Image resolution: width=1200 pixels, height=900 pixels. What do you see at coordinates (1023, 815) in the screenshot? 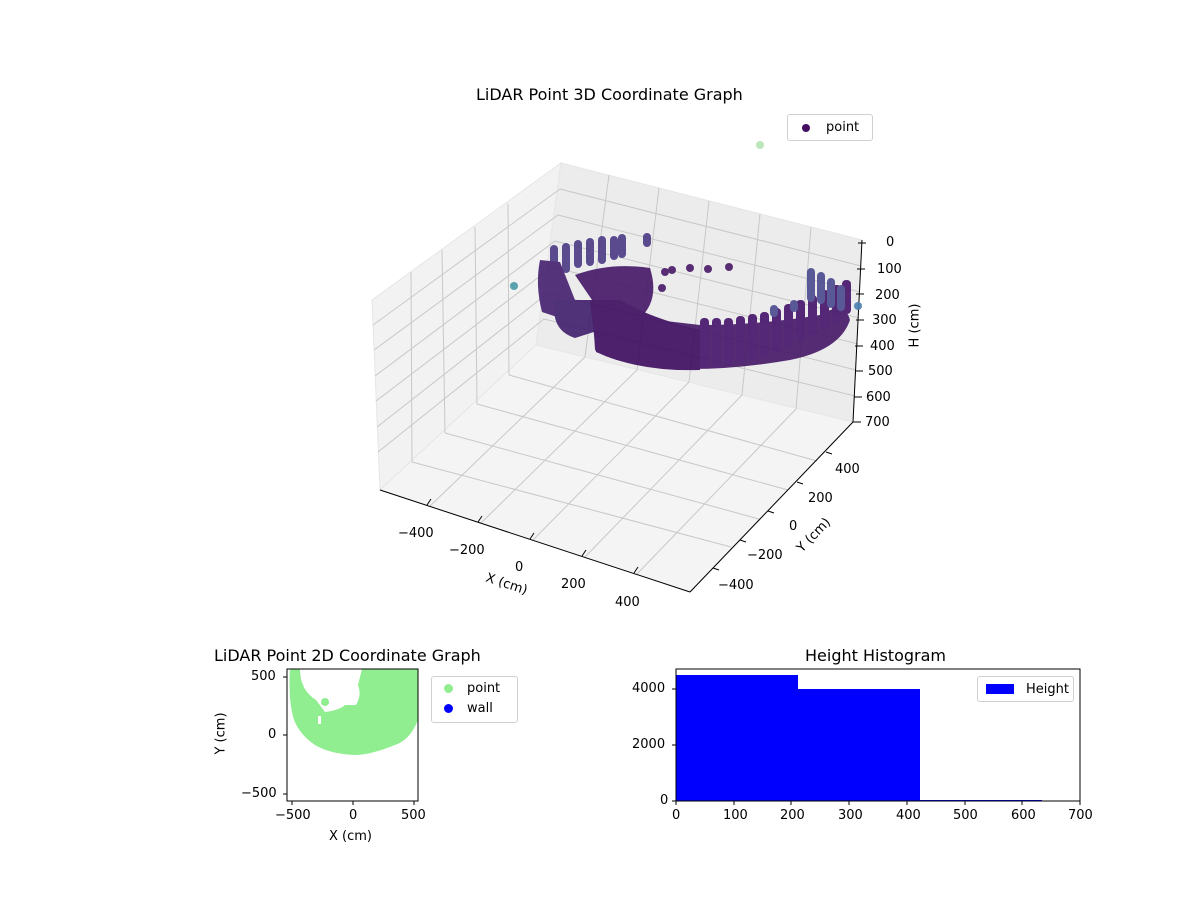
I see `hist-xtick-600: 600` at bounding box center [1023, 815].